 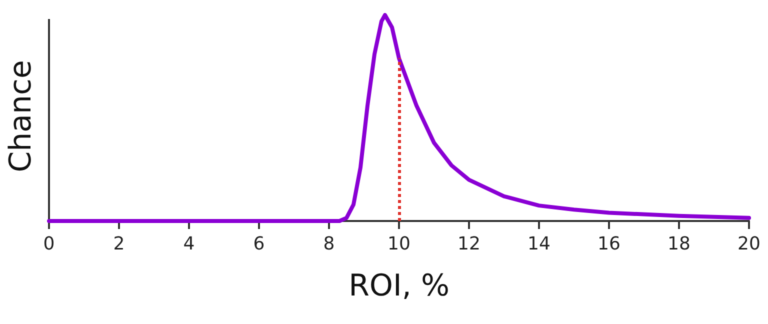 What do you see at coordinates (469, 244) in the screenshot?
I see `x-tick-label: 12` at bounding box center [469, 244].